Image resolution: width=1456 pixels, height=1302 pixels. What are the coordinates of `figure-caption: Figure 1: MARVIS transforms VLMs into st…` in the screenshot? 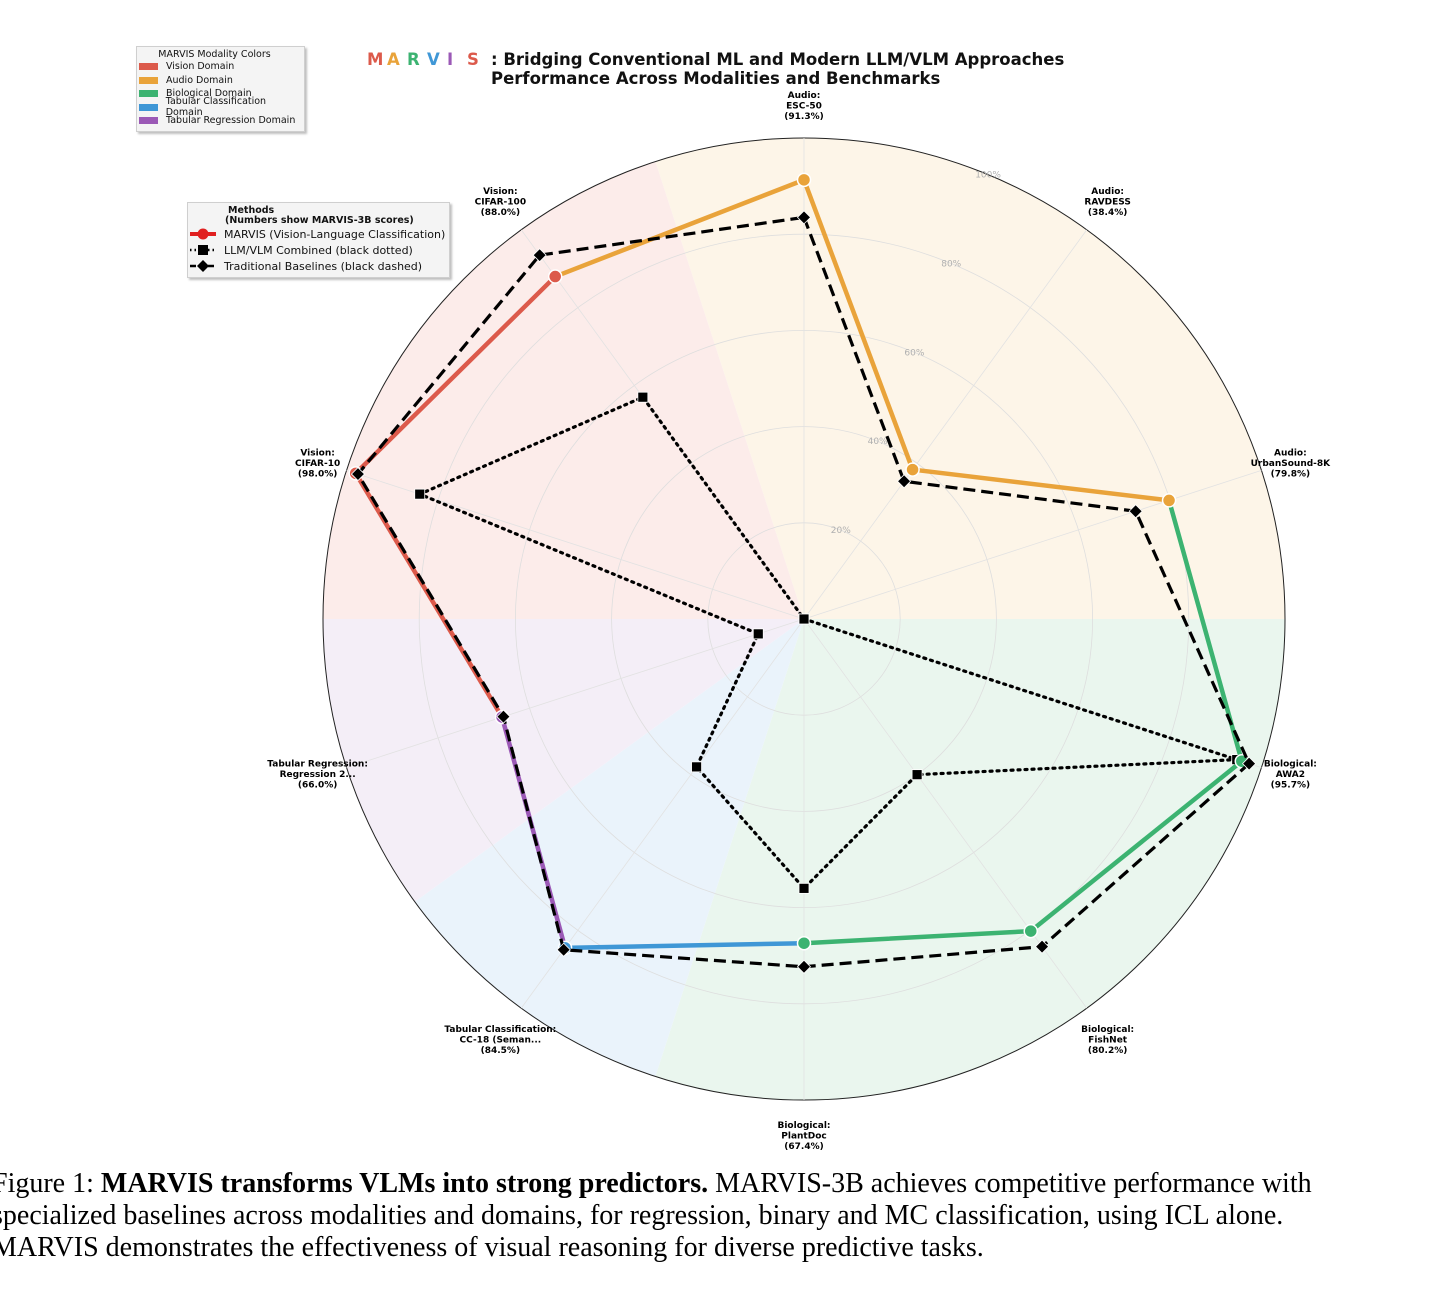 It's located at (728, 1216).